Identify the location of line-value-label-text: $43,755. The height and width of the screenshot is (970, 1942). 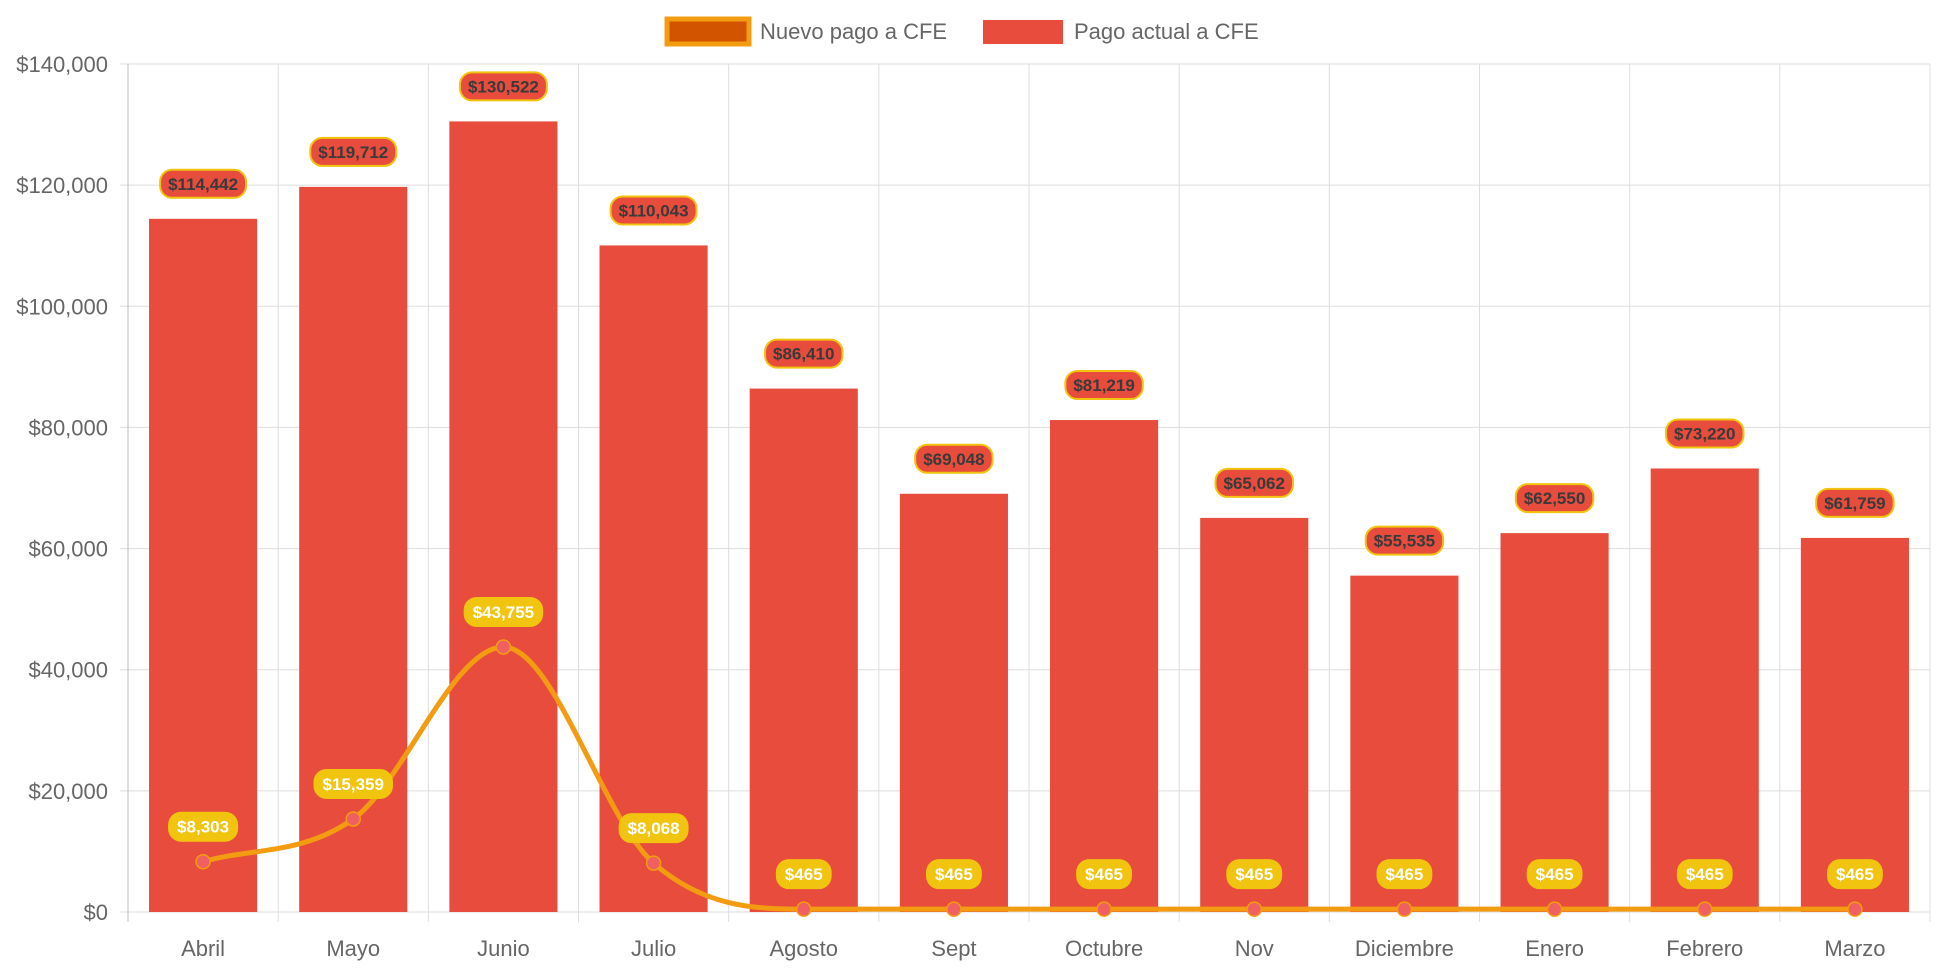
(503, 612).